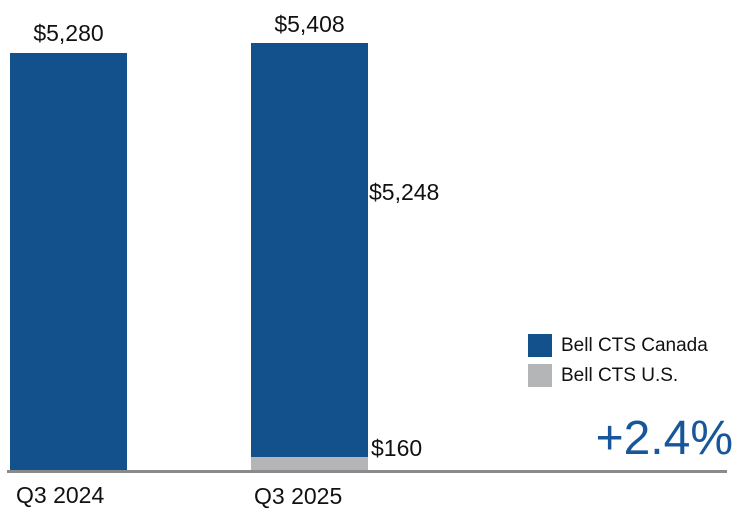 The height and width of the screenshot is (521, 742). What do you see at coordinates (68, 33) in the screenshot?
I see `bar-total-label-q3-2024: $5,280` at bounding box center [68, 33].